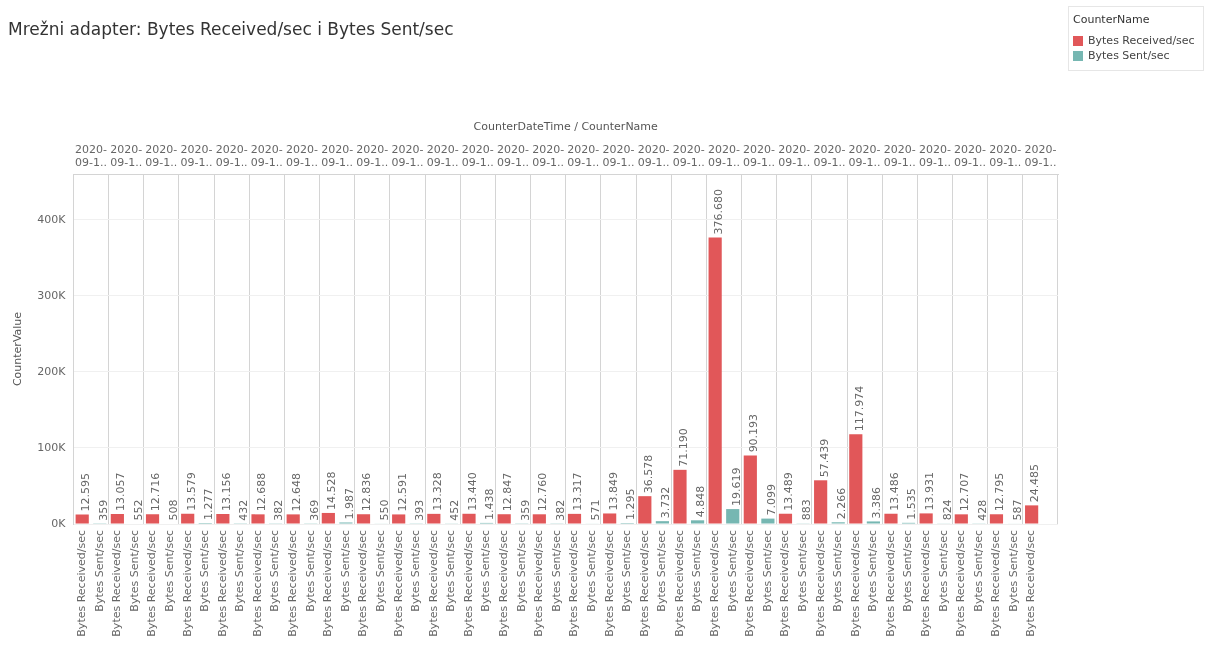 This screenshot has width=1207, height=652. What do you see at coordinates (806, 510) in the screenshot?
I see `data-label: 883` at bounding box center [806, 510].